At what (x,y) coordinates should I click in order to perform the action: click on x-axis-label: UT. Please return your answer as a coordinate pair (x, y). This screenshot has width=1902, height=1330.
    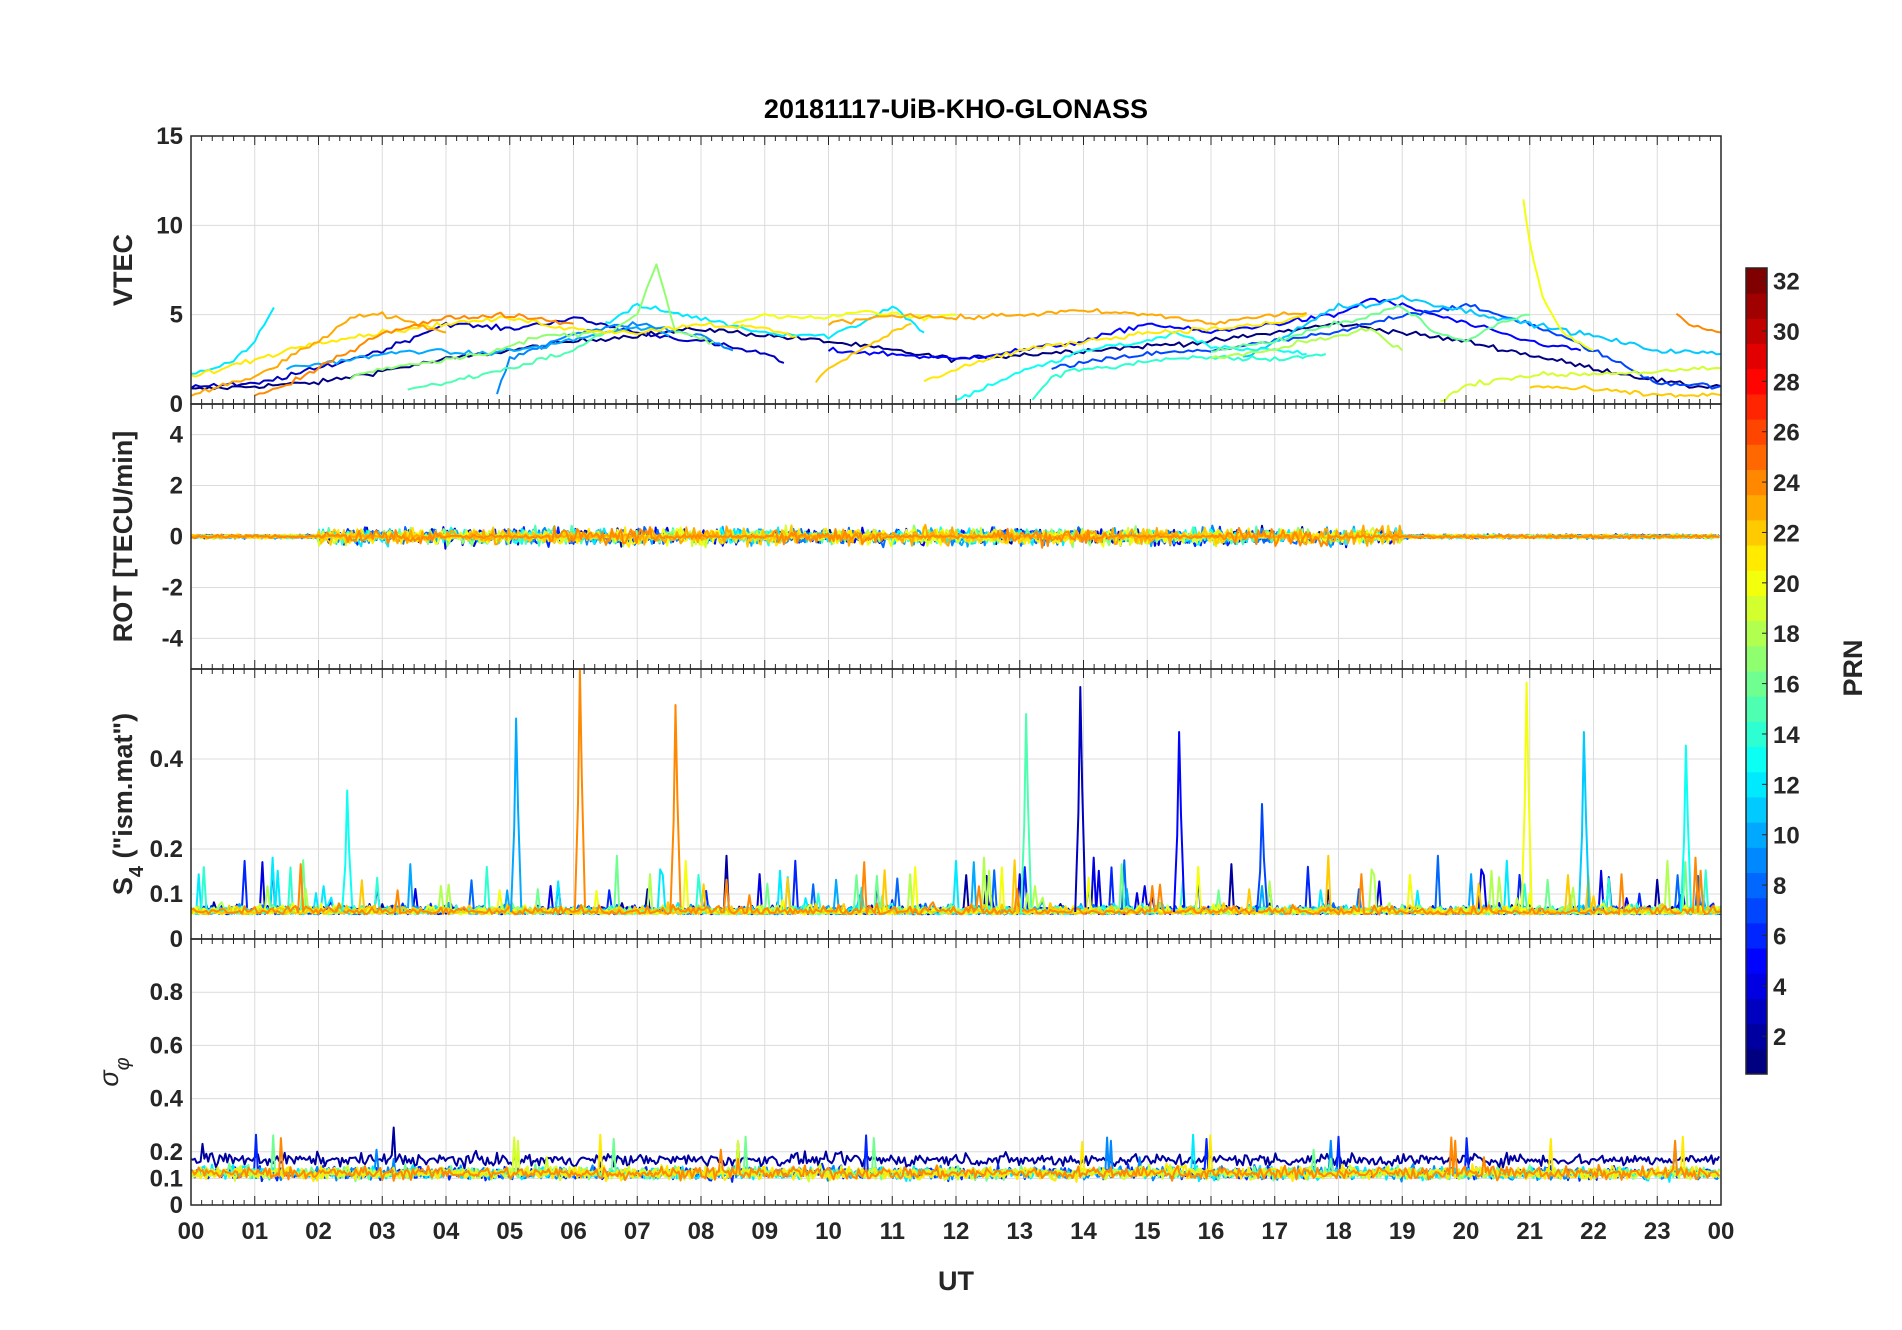
    Looking at the image, I should click on (956, 1281).